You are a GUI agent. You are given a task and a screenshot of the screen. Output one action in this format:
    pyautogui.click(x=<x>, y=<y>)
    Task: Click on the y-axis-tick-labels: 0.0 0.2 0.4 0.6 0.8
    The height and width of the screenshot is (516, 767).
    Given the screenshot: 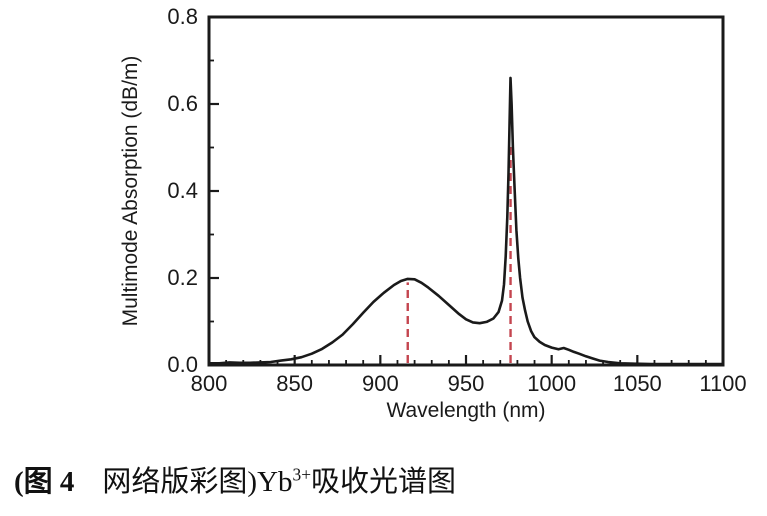 What is the action you would take?
    pyautogui.click(x=182, y=190)
    